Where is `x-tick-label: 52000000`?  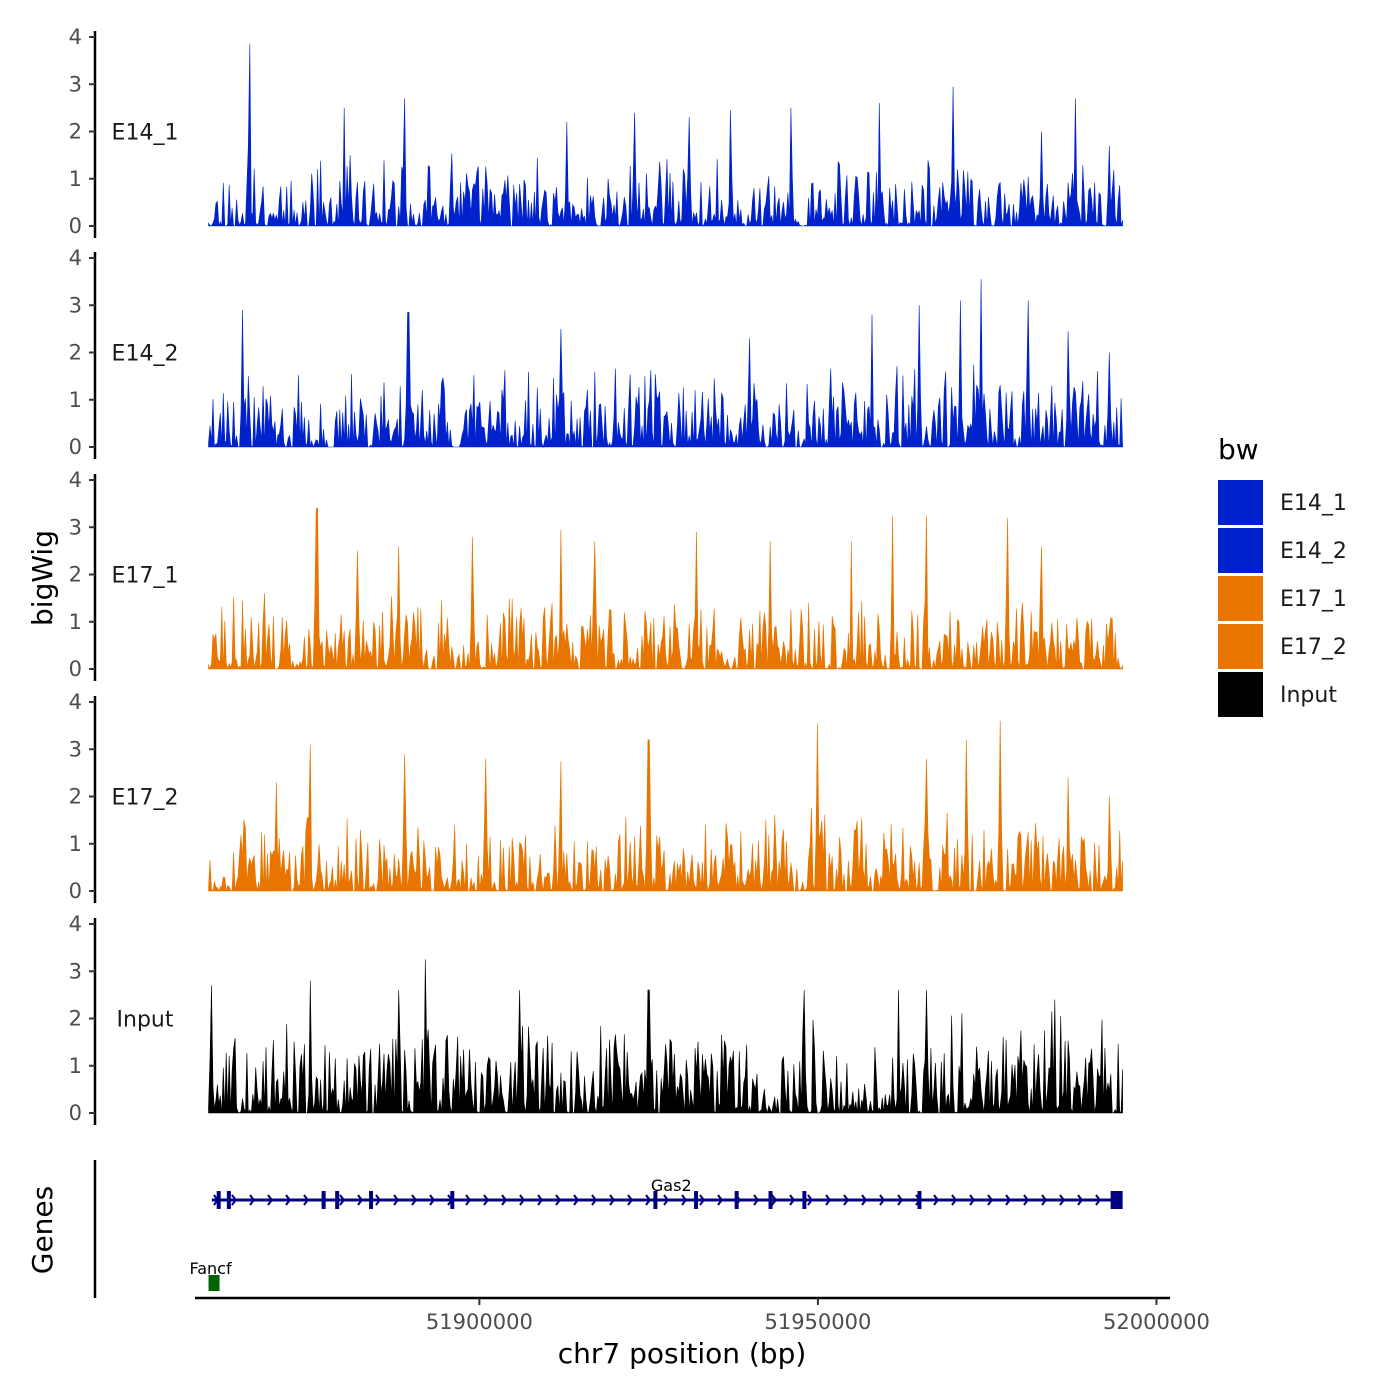 x-tick-label: 52000000 is located at coordinates (1156, 1322).